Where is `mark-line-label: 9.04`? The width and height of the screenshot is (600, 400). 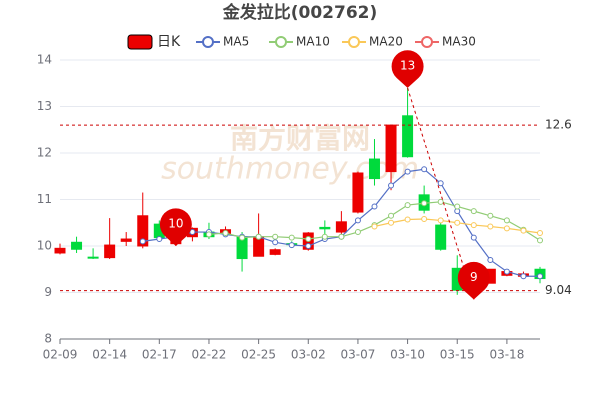 mark-line-label: 9.04 is located at coordinates (558, 290).